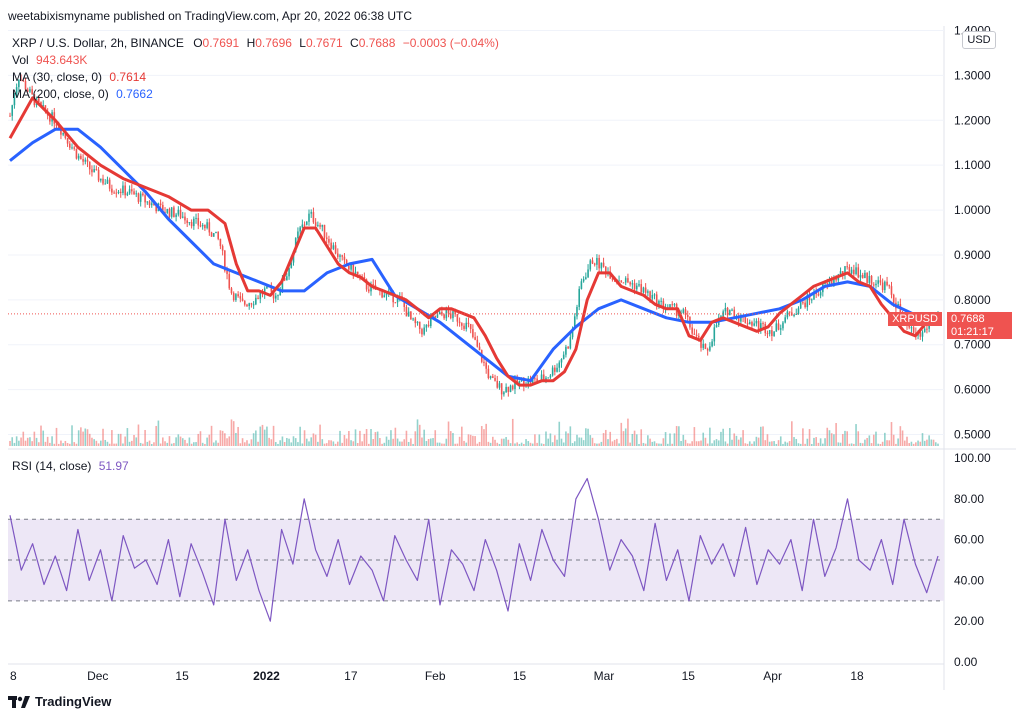 The image size is (1024, 718). Describe the element at coordinates (52, 466) in the screenshot. I see `legend-rsi-label: RSI (14, close)` at that location.